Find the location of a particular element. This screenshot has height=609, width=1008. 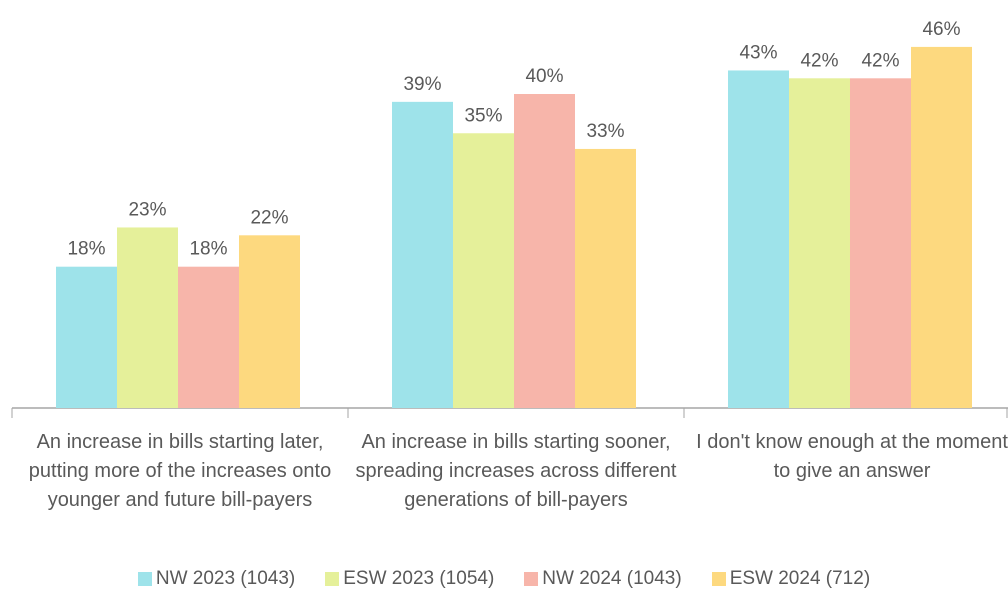

legend-label: ESW 2023 (1054) is located at coordinates (419, 578).